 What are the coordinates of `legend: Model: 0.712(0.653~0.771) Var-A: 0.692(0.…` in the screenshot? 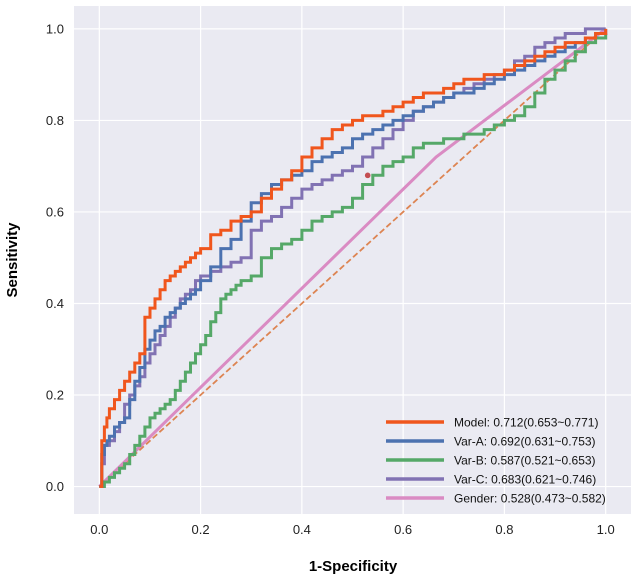 It's located at (496, 461).